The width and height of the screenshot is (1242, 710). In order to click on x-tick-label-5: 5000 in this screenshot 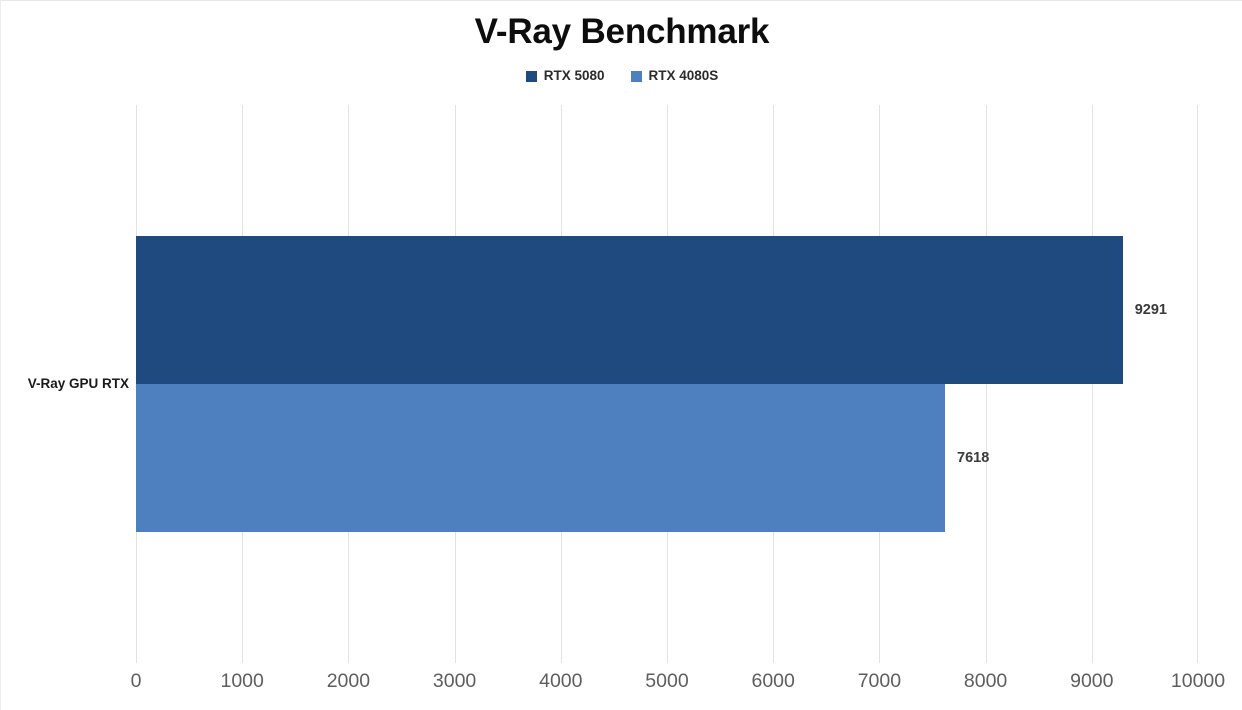, I will do `click(667, 681)`.